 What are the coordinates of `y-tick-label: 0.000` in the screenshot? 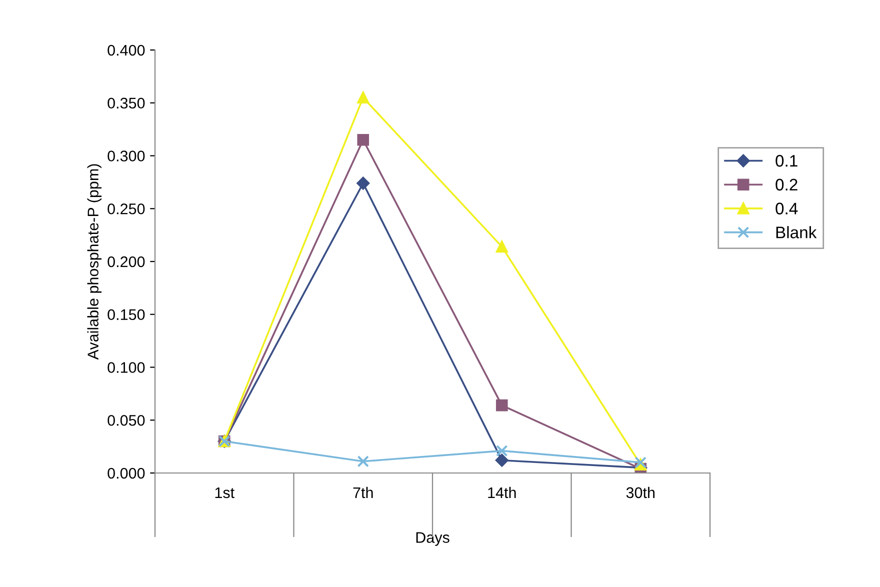 It's located at (126, 473).